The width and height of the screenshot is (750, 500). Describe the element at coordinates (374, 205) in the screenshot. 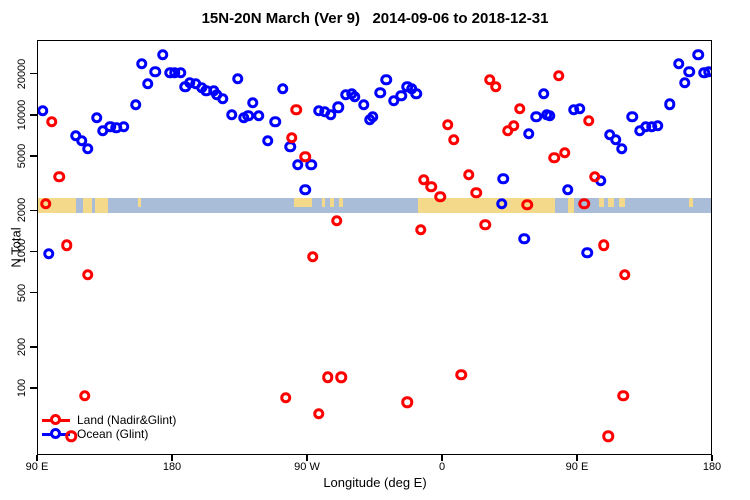

I see `map-band` at that location.